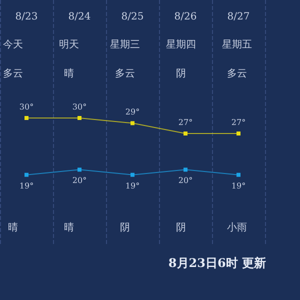 Image resolution: width=300 pixels, height=300 pixels. What do you see at coordinates (185, 17) in the screenshot?
I see `x-tick-label: 8/26` at bounding box center [185, 17].